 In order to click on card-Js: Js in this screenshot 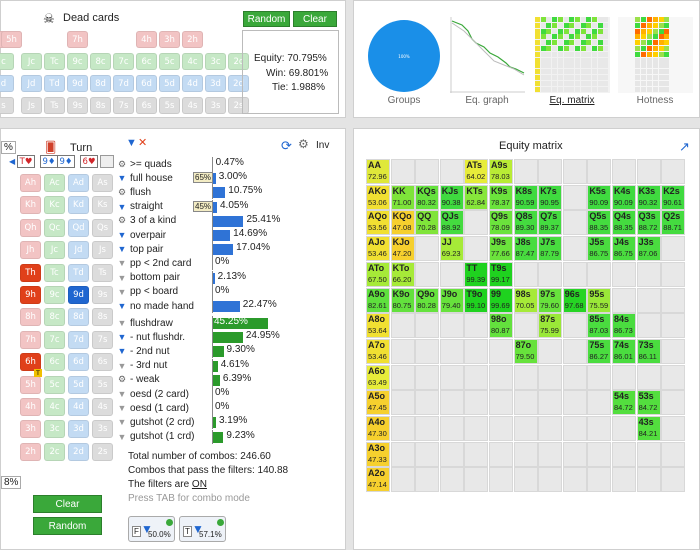, I will do `click(102, 250)`.